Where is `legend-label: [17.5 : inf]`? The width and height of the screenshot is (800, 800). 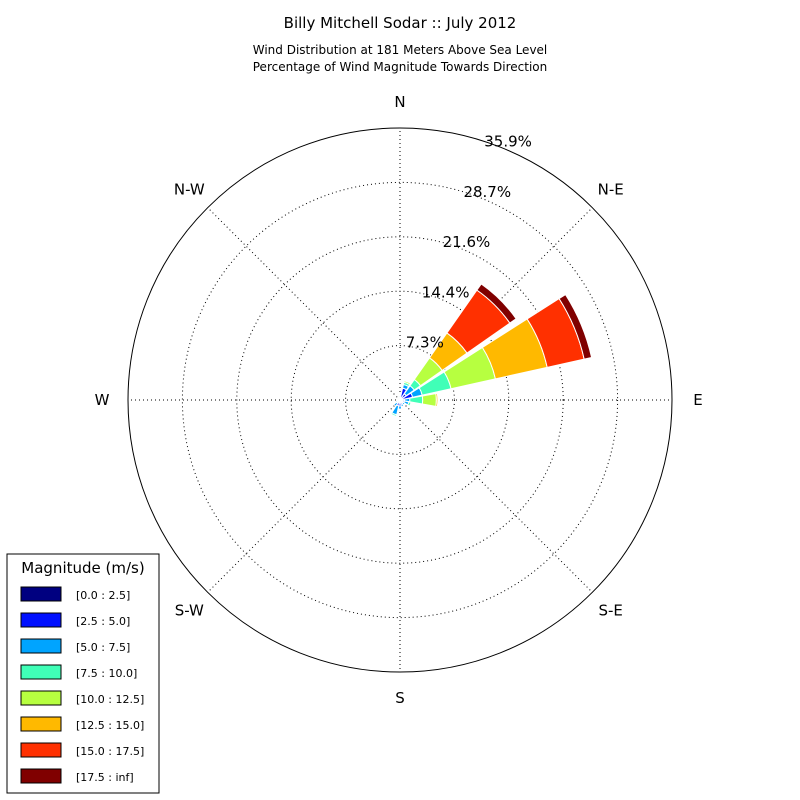 legend-label: [17.5 : inf] is located at coordinates (105, 777).